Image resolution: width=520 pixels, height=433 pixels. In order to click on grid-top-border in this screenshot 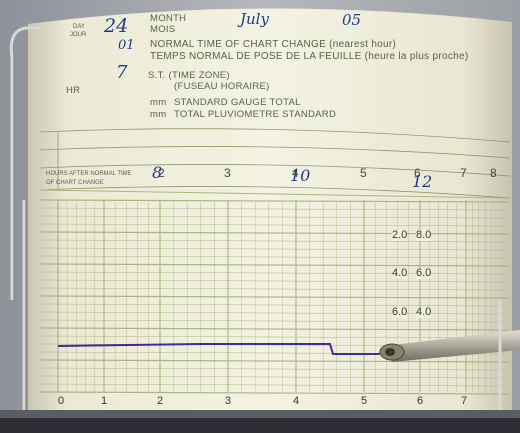, I will do `click(274, 194)`.